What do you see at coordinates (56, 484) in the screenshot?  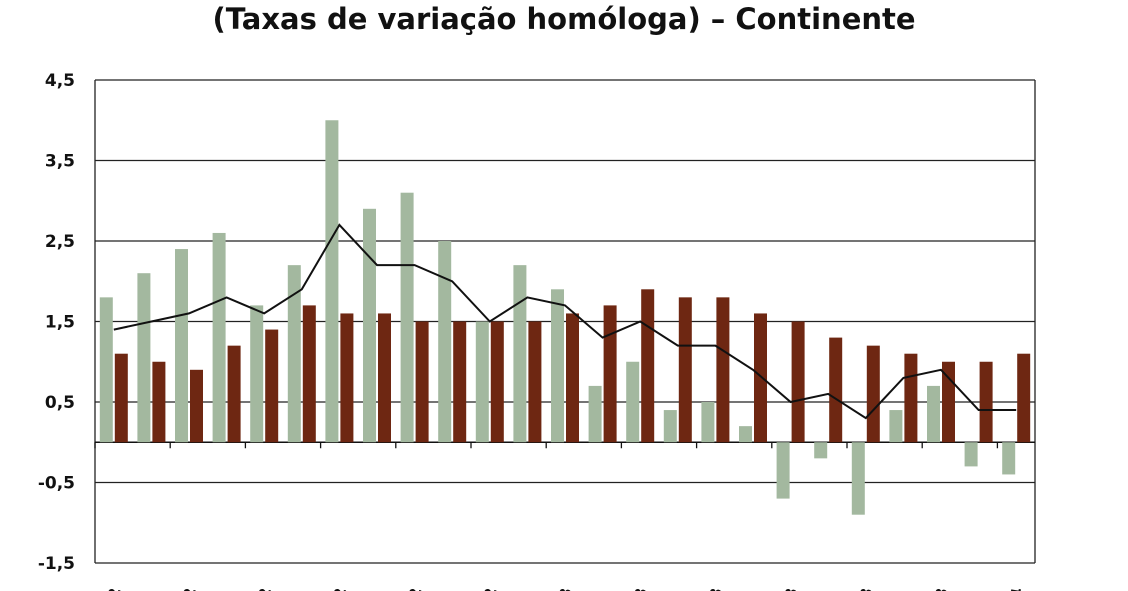 I see `y-tick-label: -0,5` at bounding box center [56, 484].